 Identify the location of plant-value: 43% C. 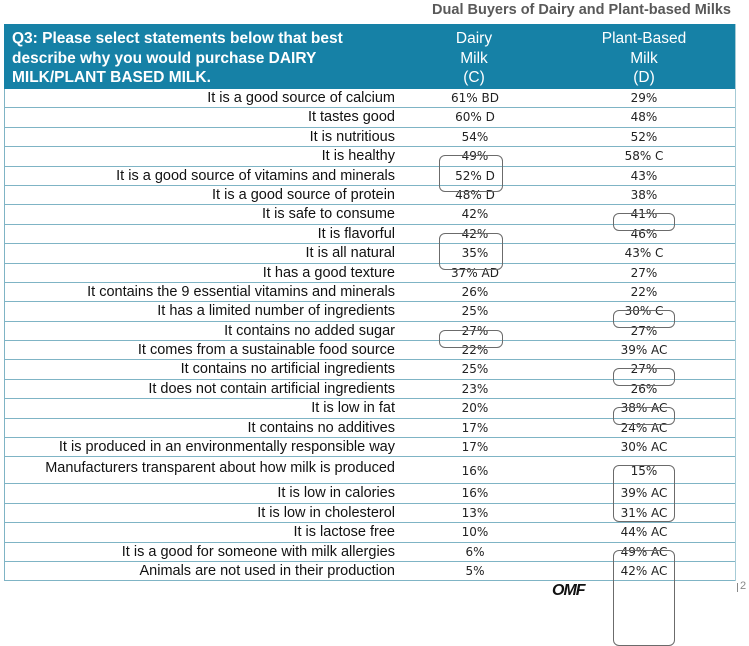
(644, 253).